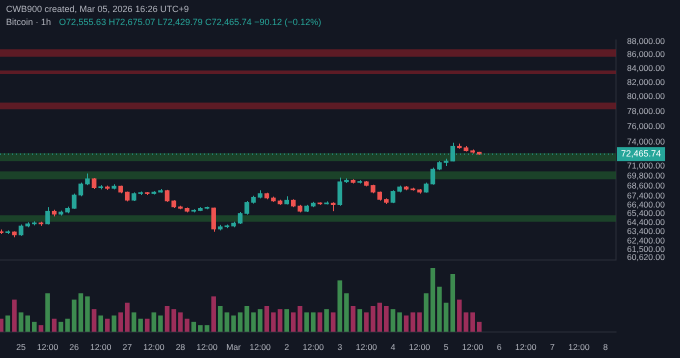 The width and height of the screenshot is (680, 358). What do you see at coordinates (646, 175) in the screenshot?
I see `y-tick-label: 69,800.00` at bounding box center [646, 175].